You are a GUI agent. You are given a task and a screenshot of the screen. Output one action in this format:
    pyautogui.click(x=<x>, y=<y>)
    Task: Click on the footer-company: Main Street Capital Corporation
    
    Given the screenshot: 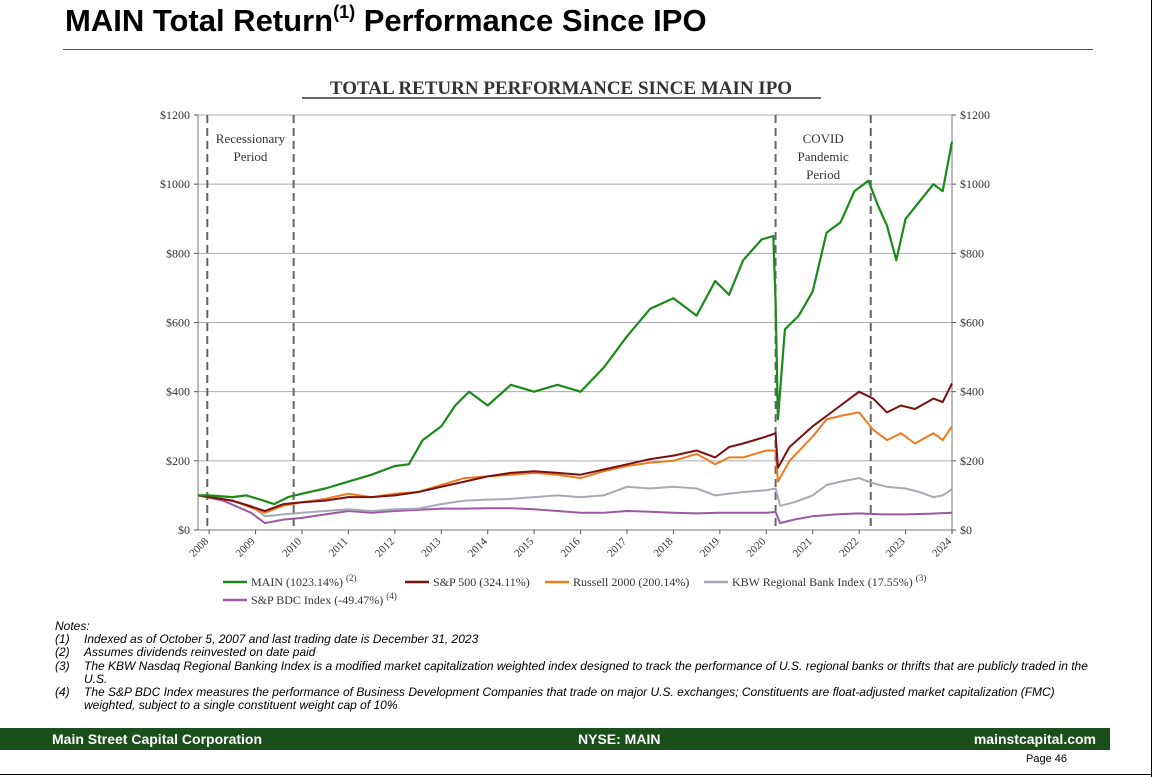 What is the action you would take?
    pyautogui.click(x=157, y=739)
    